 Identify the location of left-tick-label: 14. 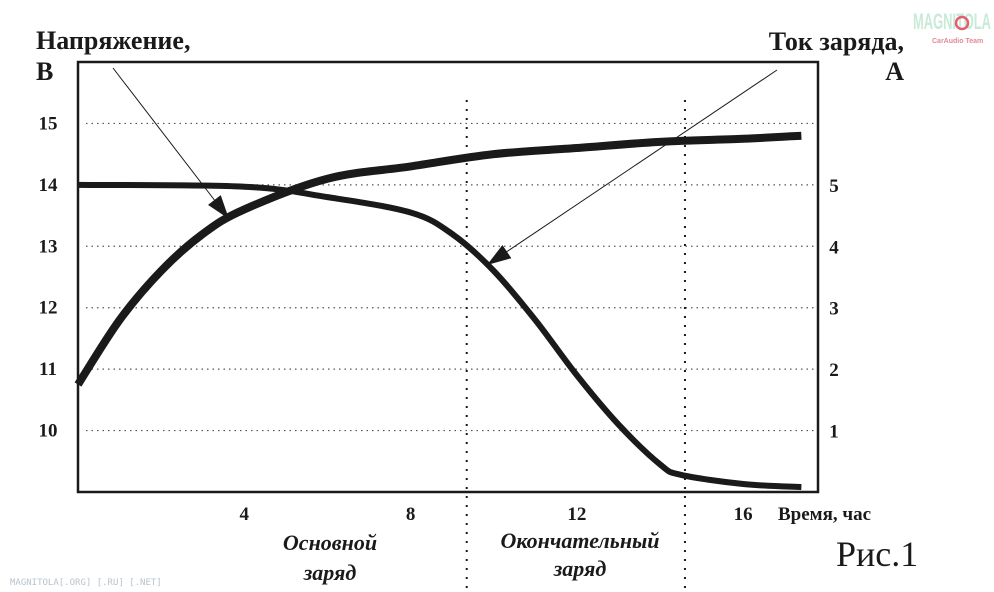
(49, 185).